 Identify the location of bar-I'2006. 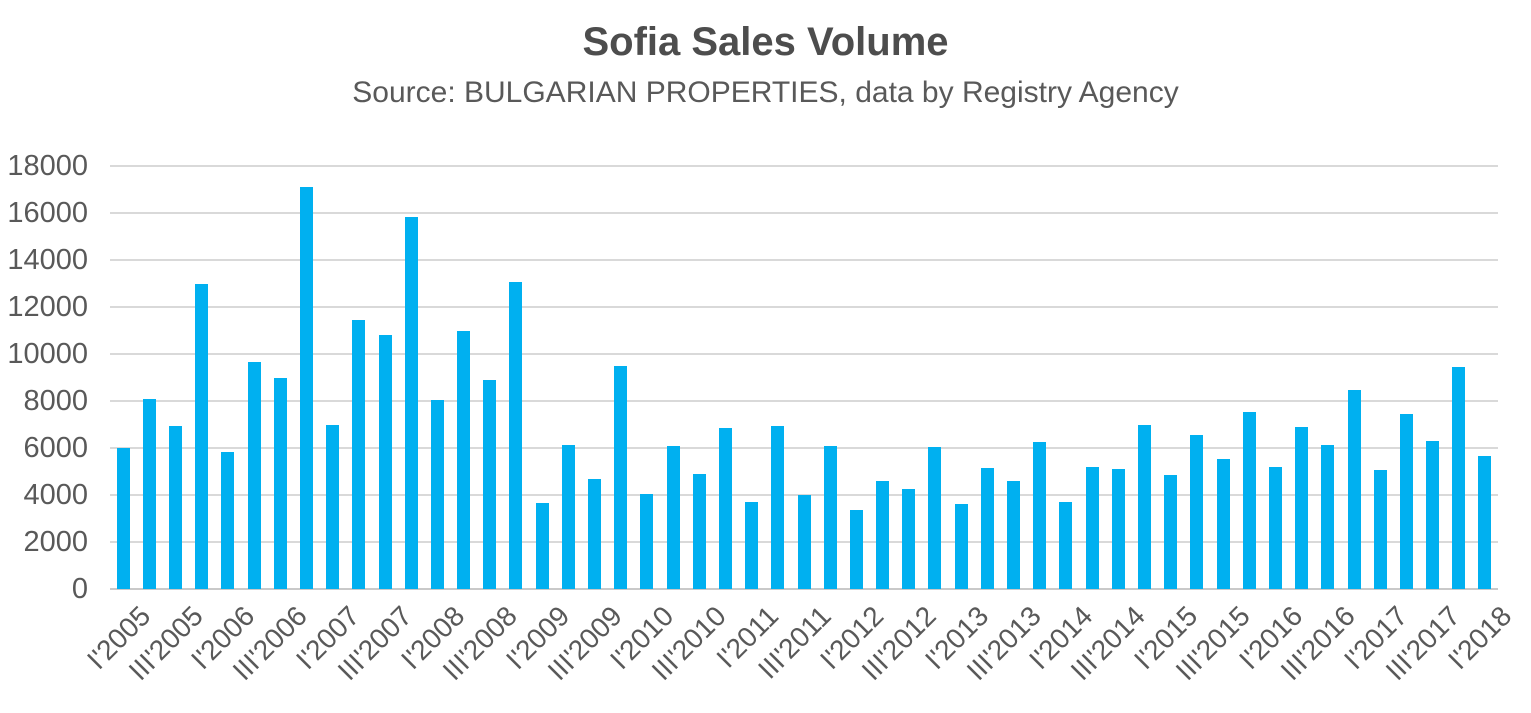
(228, 520).